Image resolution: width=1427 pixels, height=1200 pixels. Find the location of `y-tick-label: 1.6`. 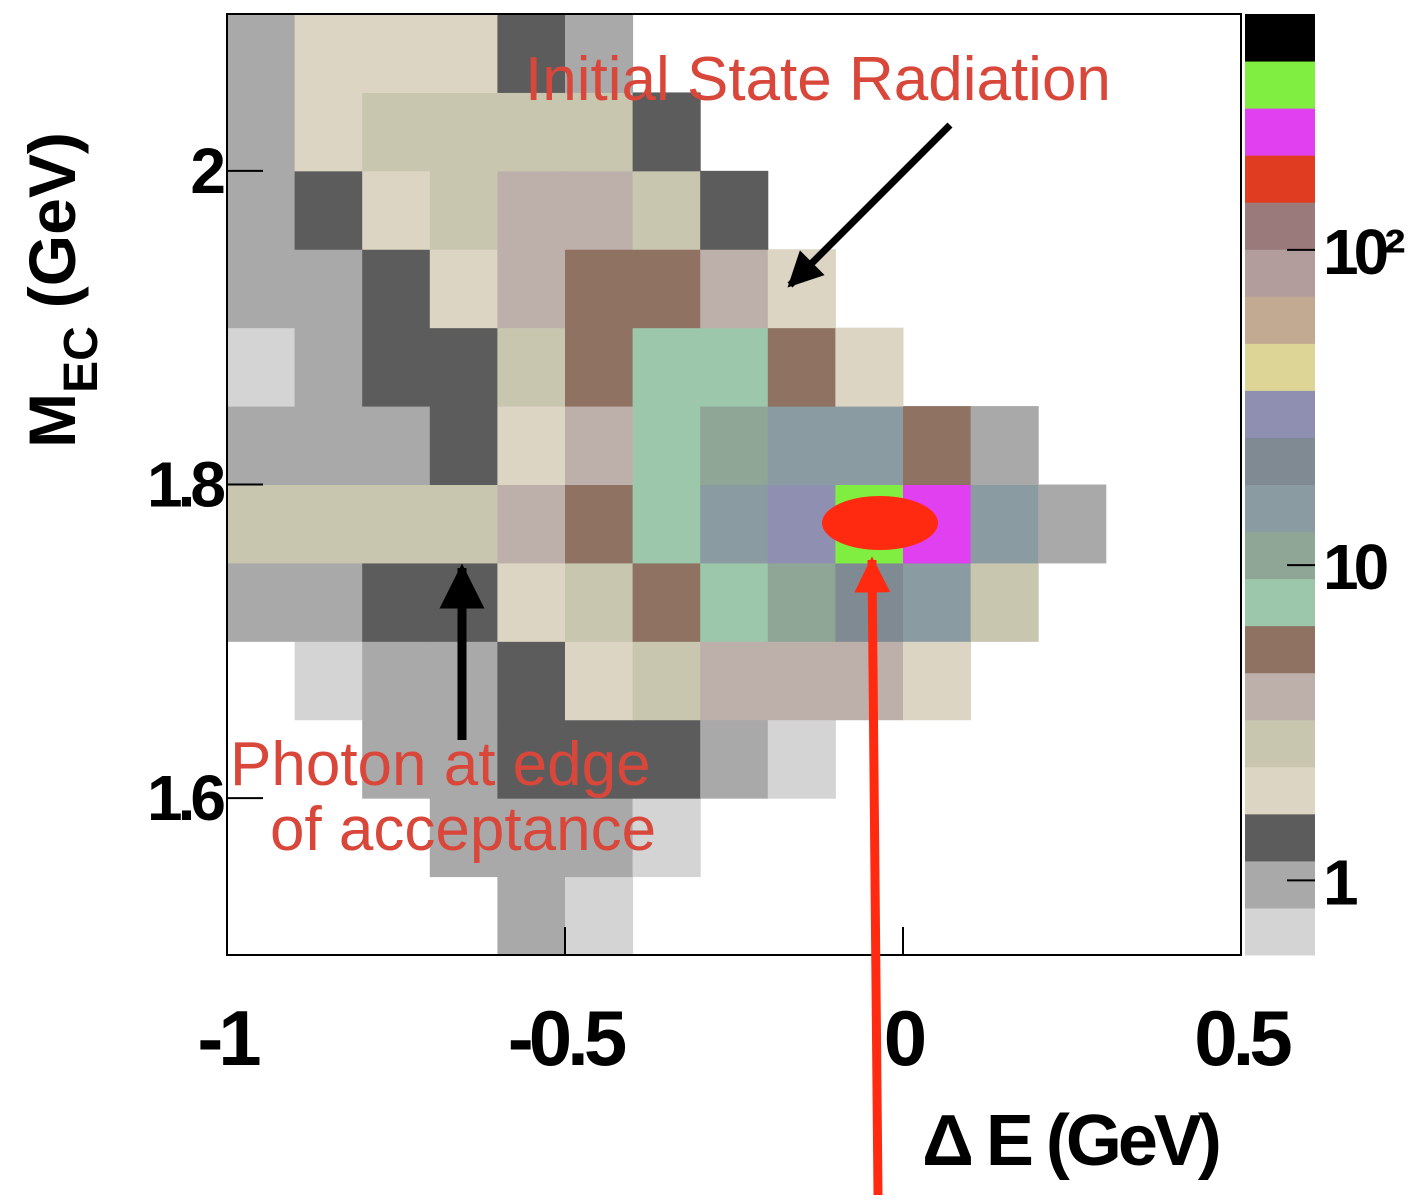

y-tick-label: 1.6 is located at coordinates (185, 798).